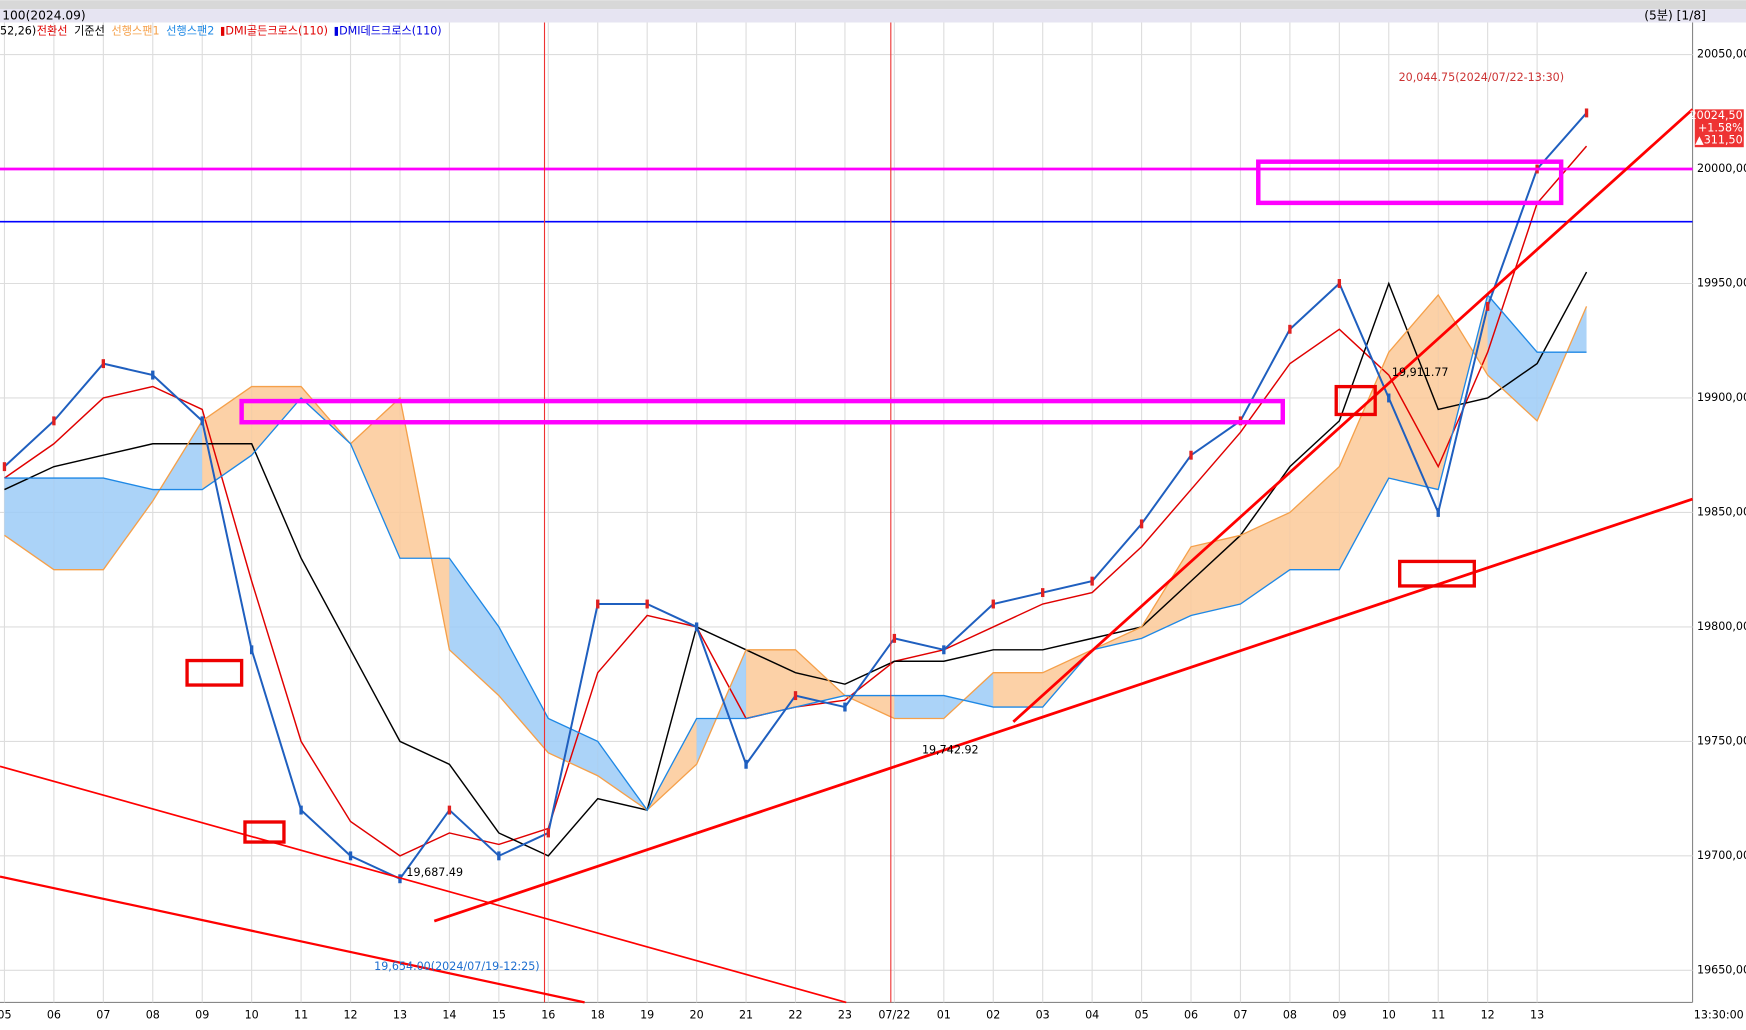  I want to click on y-tick-label: 19950,00, so click(1721, 282).